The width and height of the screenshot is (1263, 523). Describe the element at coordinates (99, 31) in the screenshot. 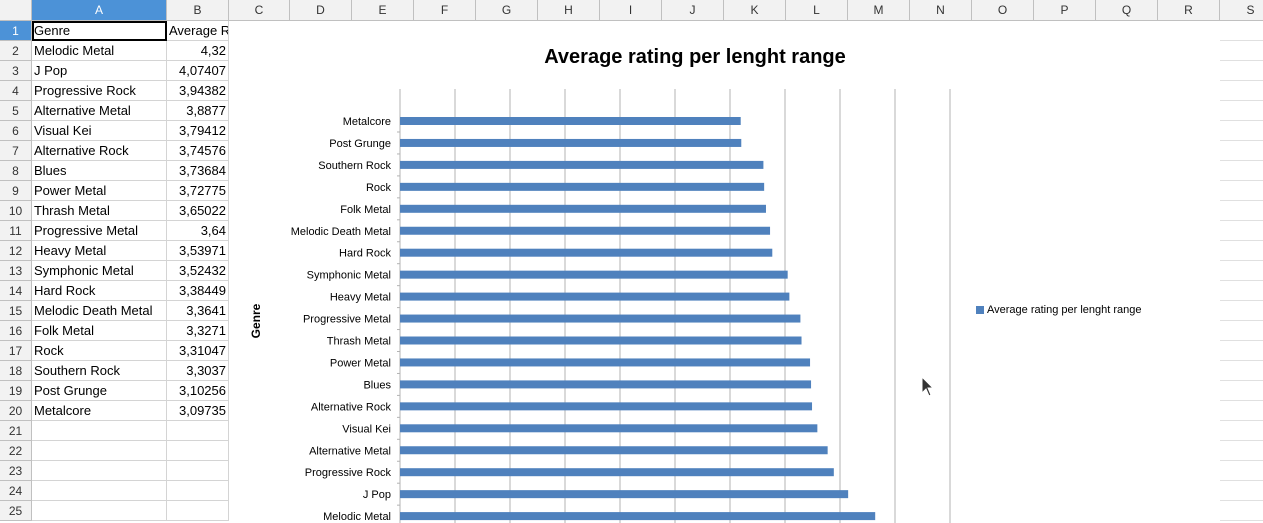

I see `cell-a1-genre-header: Genre` at that location.